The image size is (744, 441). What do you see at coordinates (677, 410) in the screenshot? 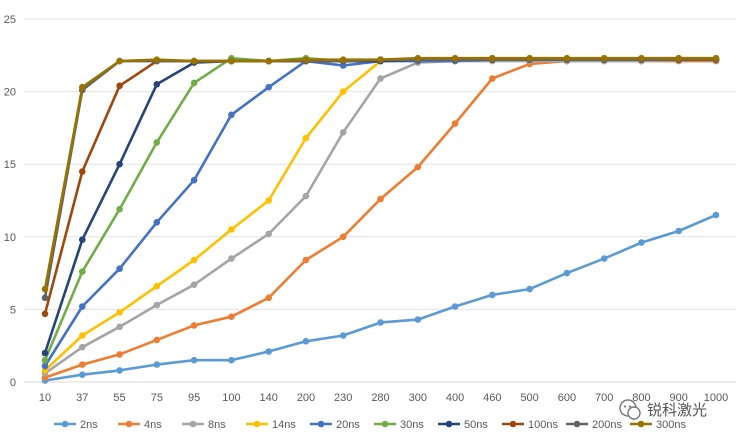
I see `watermark-text: 锐科激光` at bounding box center [677, 410].